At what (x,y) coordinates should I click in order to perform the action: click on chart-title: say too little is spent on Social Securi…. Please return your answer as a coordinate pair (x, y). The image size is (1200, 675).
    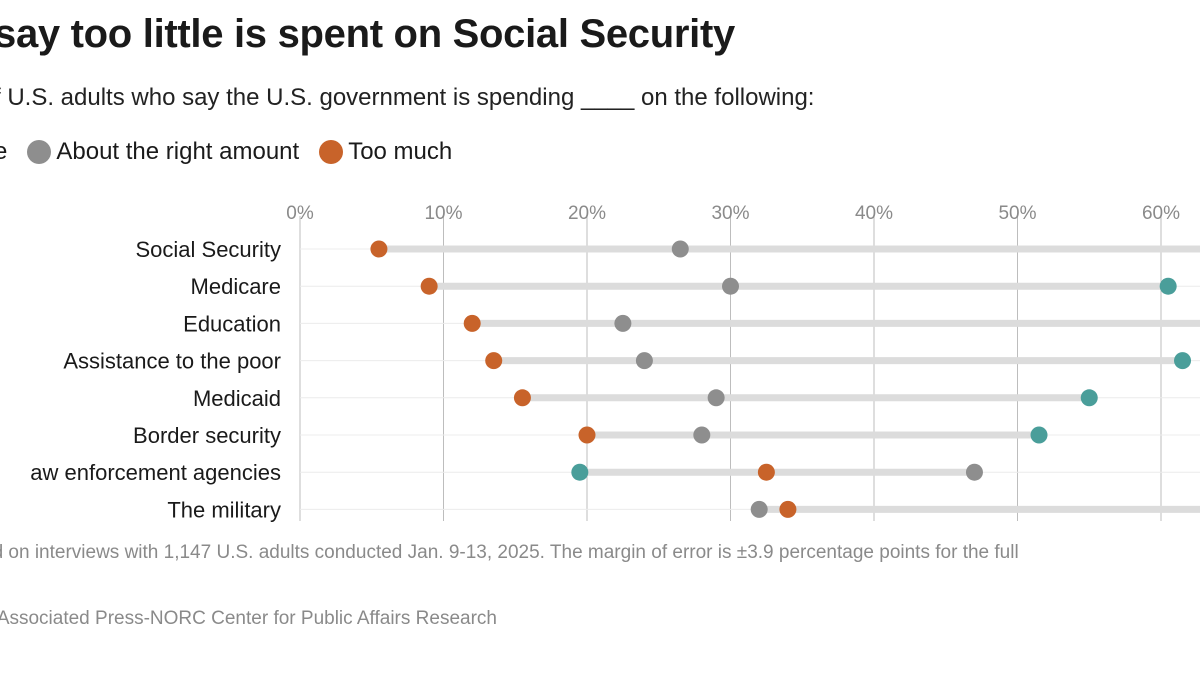
    Looking at the image, I should click on (367, 34).